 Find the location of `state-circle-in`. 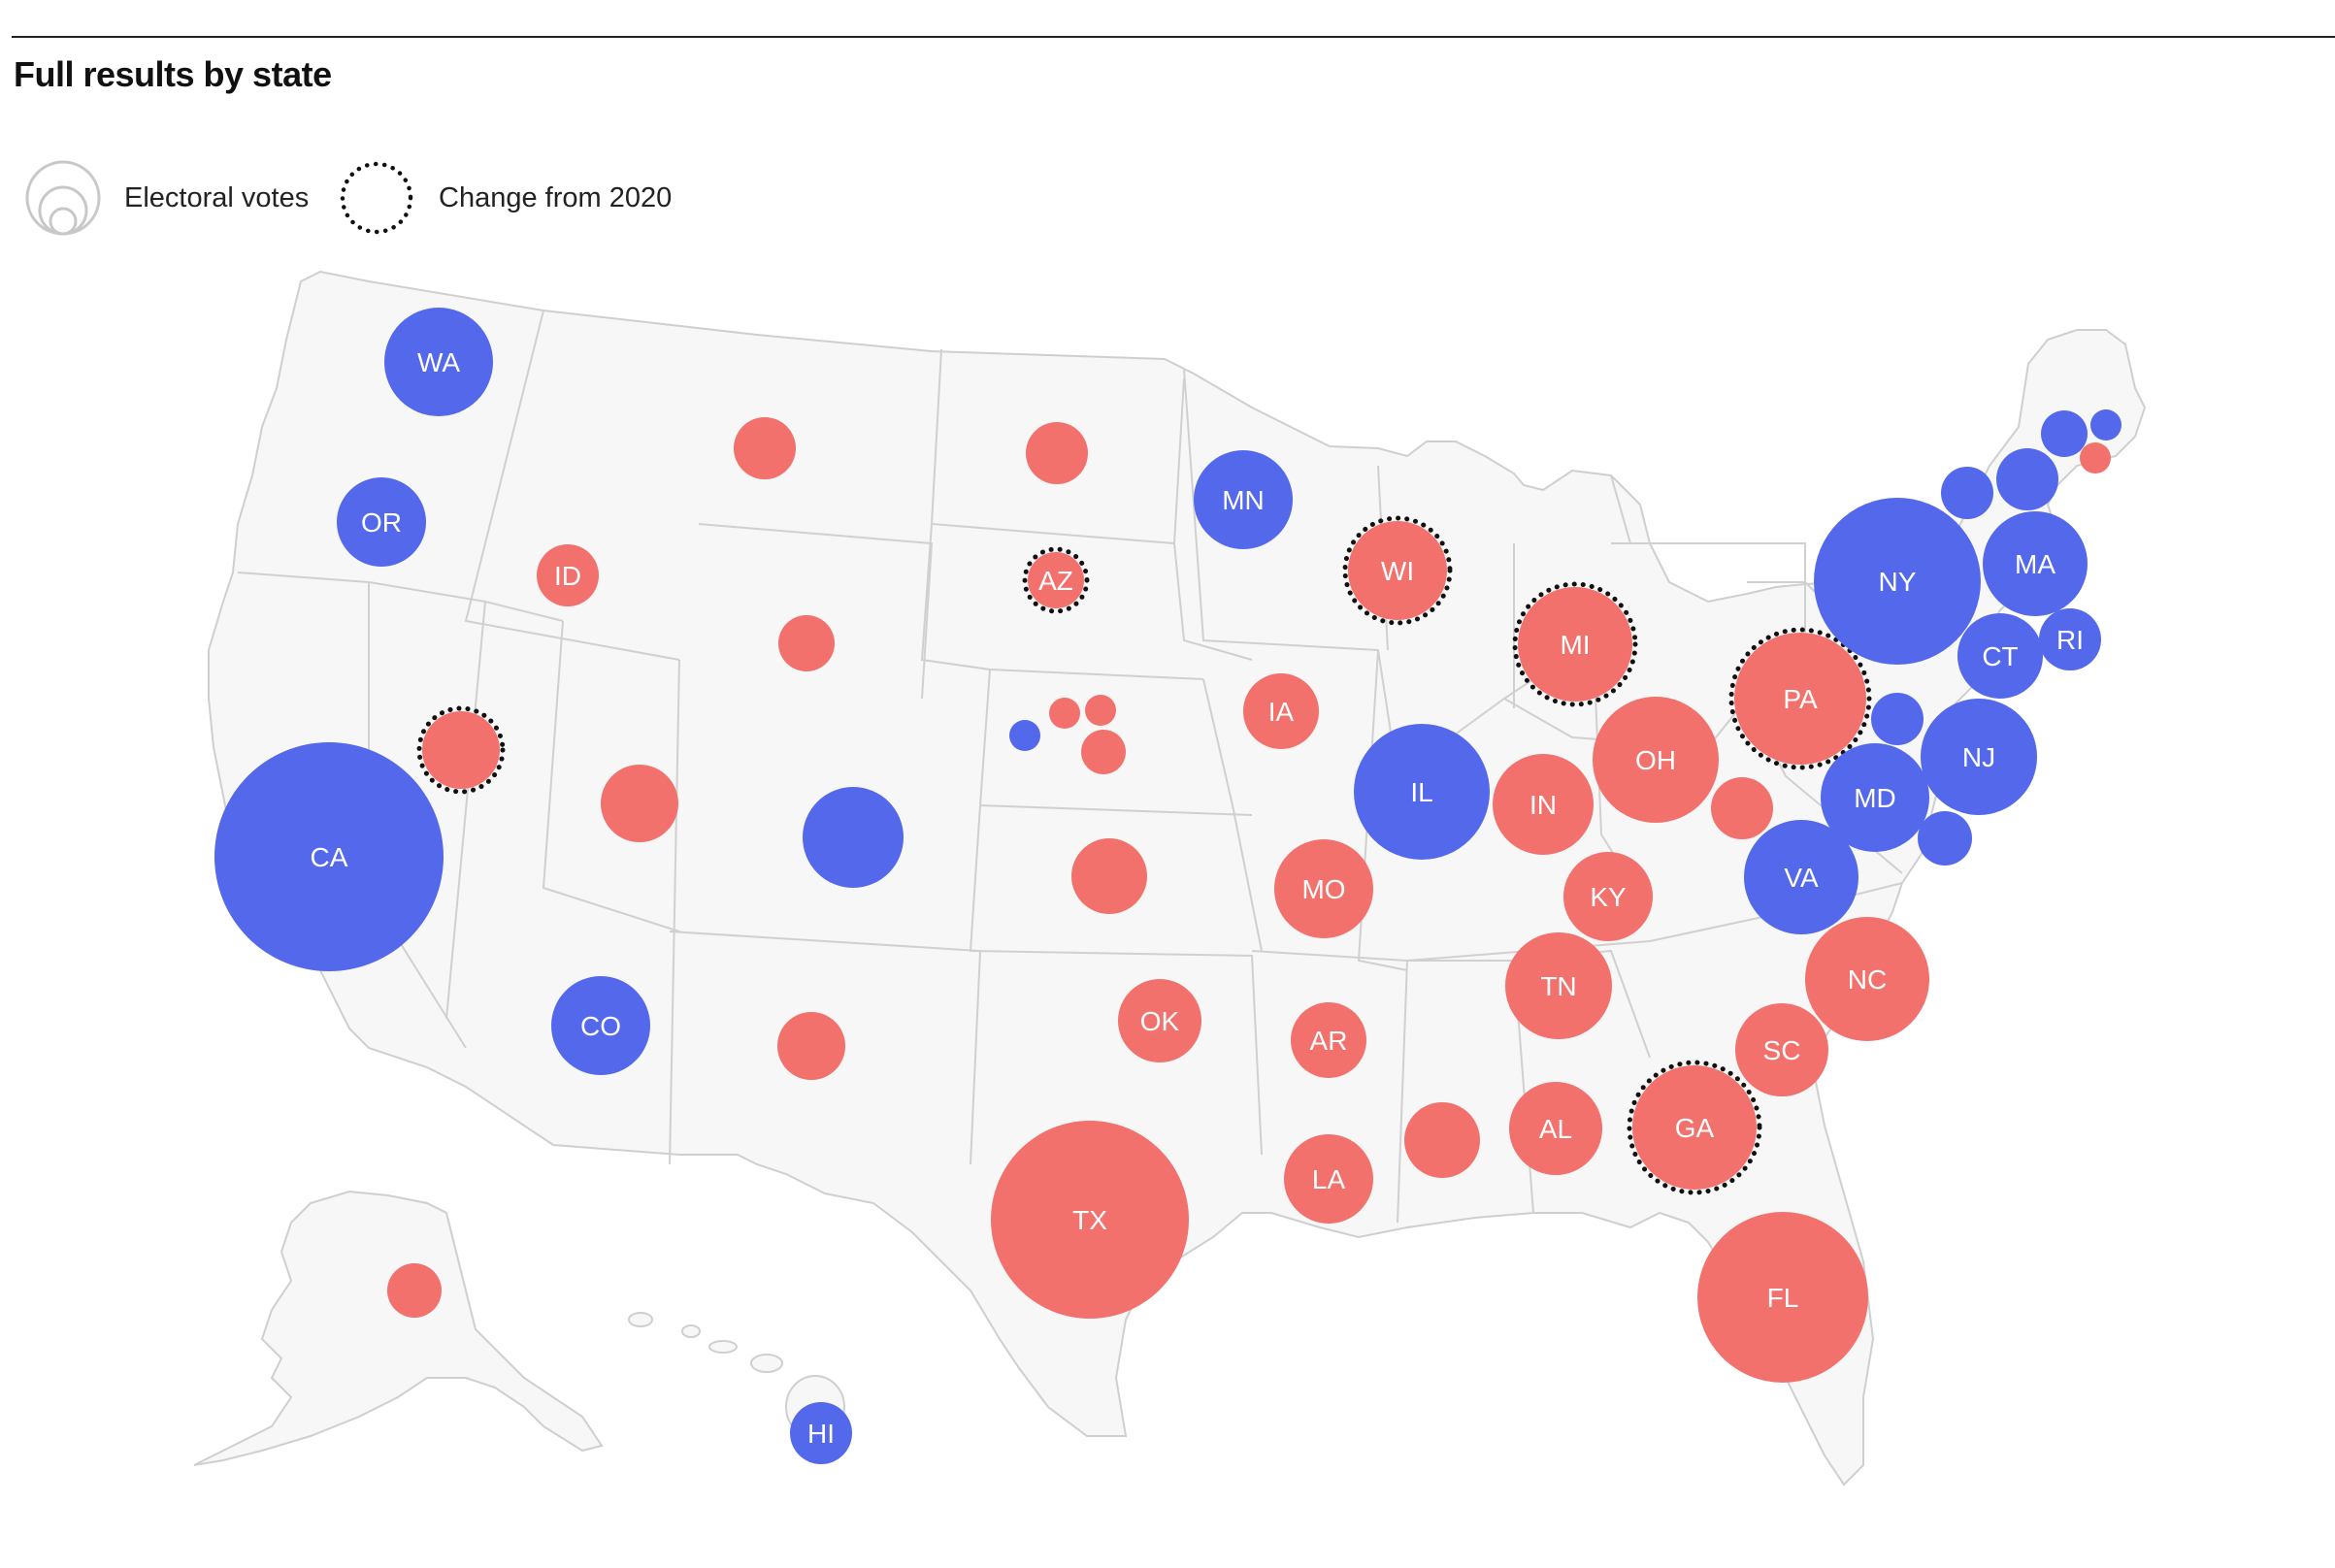

state-circle-in is located at coordinates (1544, 804).